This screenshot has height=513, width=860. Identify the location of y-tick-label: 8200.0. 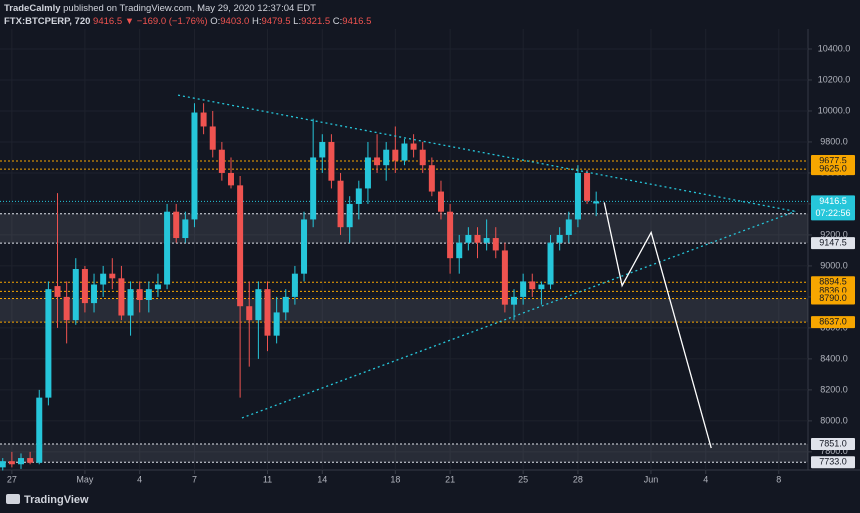
(834, 389).